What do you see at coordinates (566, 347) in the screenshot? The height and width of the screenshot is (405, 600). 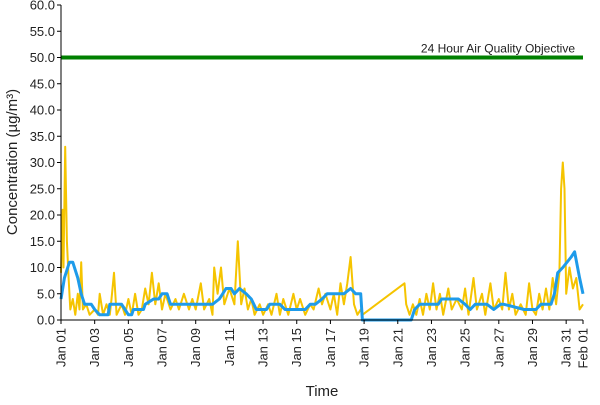 I see `x-tick-label: Jan 31` at bounding box center [566, 347].